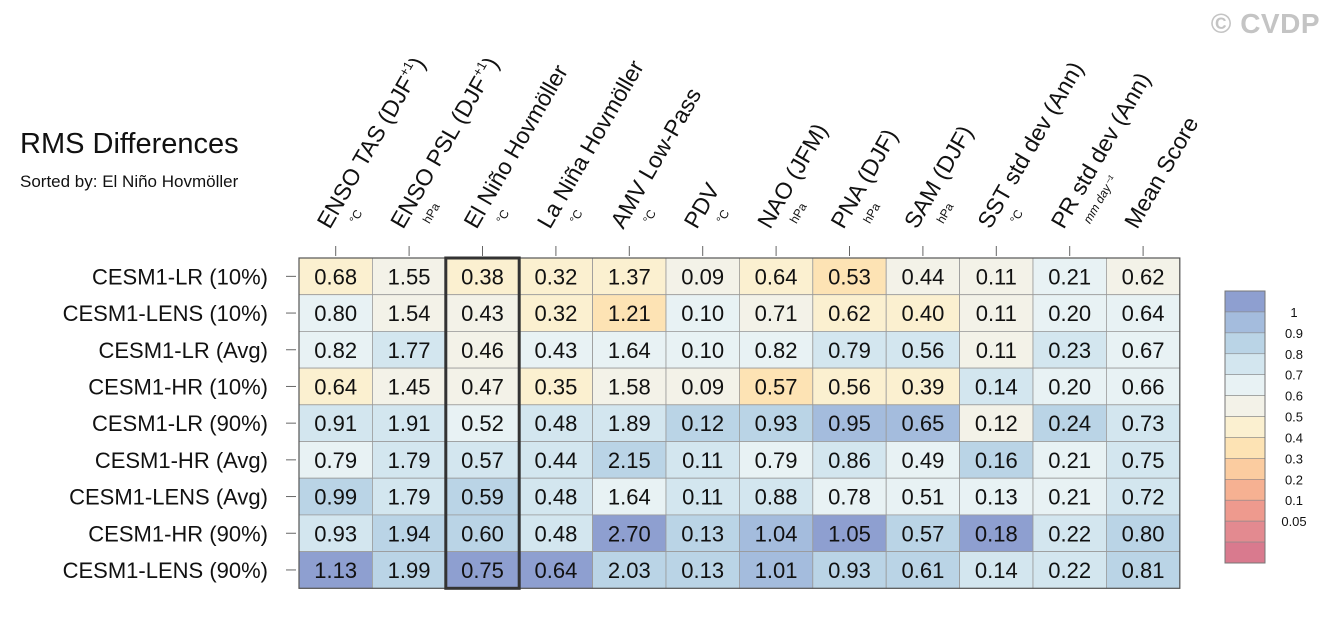 This screenshot has height=617, width=1330. I want to click on column-label-group: Mean Score, so click(1161, 172).